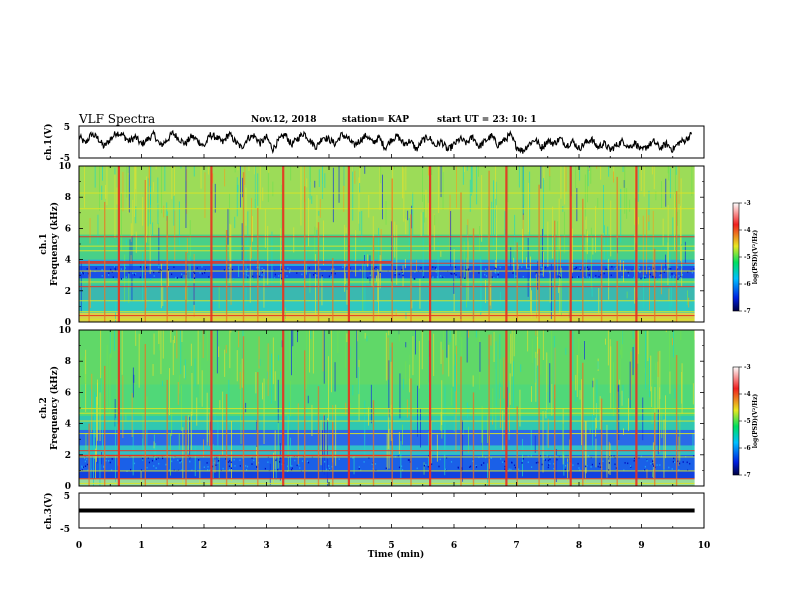 The image size is (792, 612). Describe the element at coordinates (258, 265) in the screenshot. I see `spectrogram-burst` at that location.